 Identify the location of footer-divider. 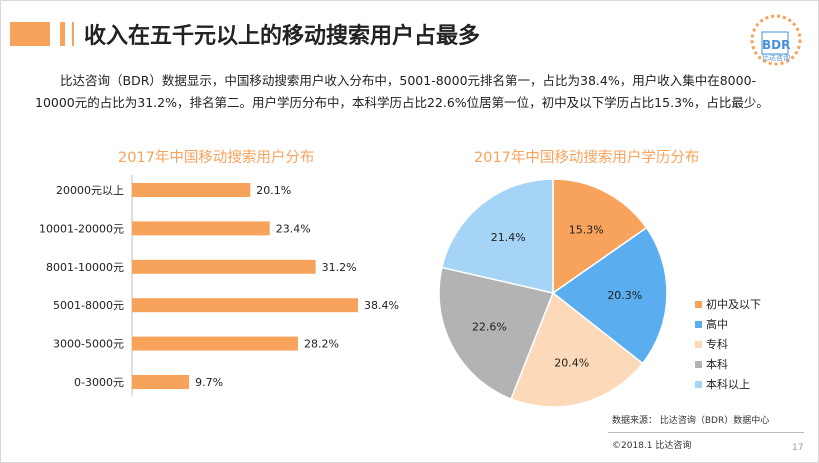
(706, 432).